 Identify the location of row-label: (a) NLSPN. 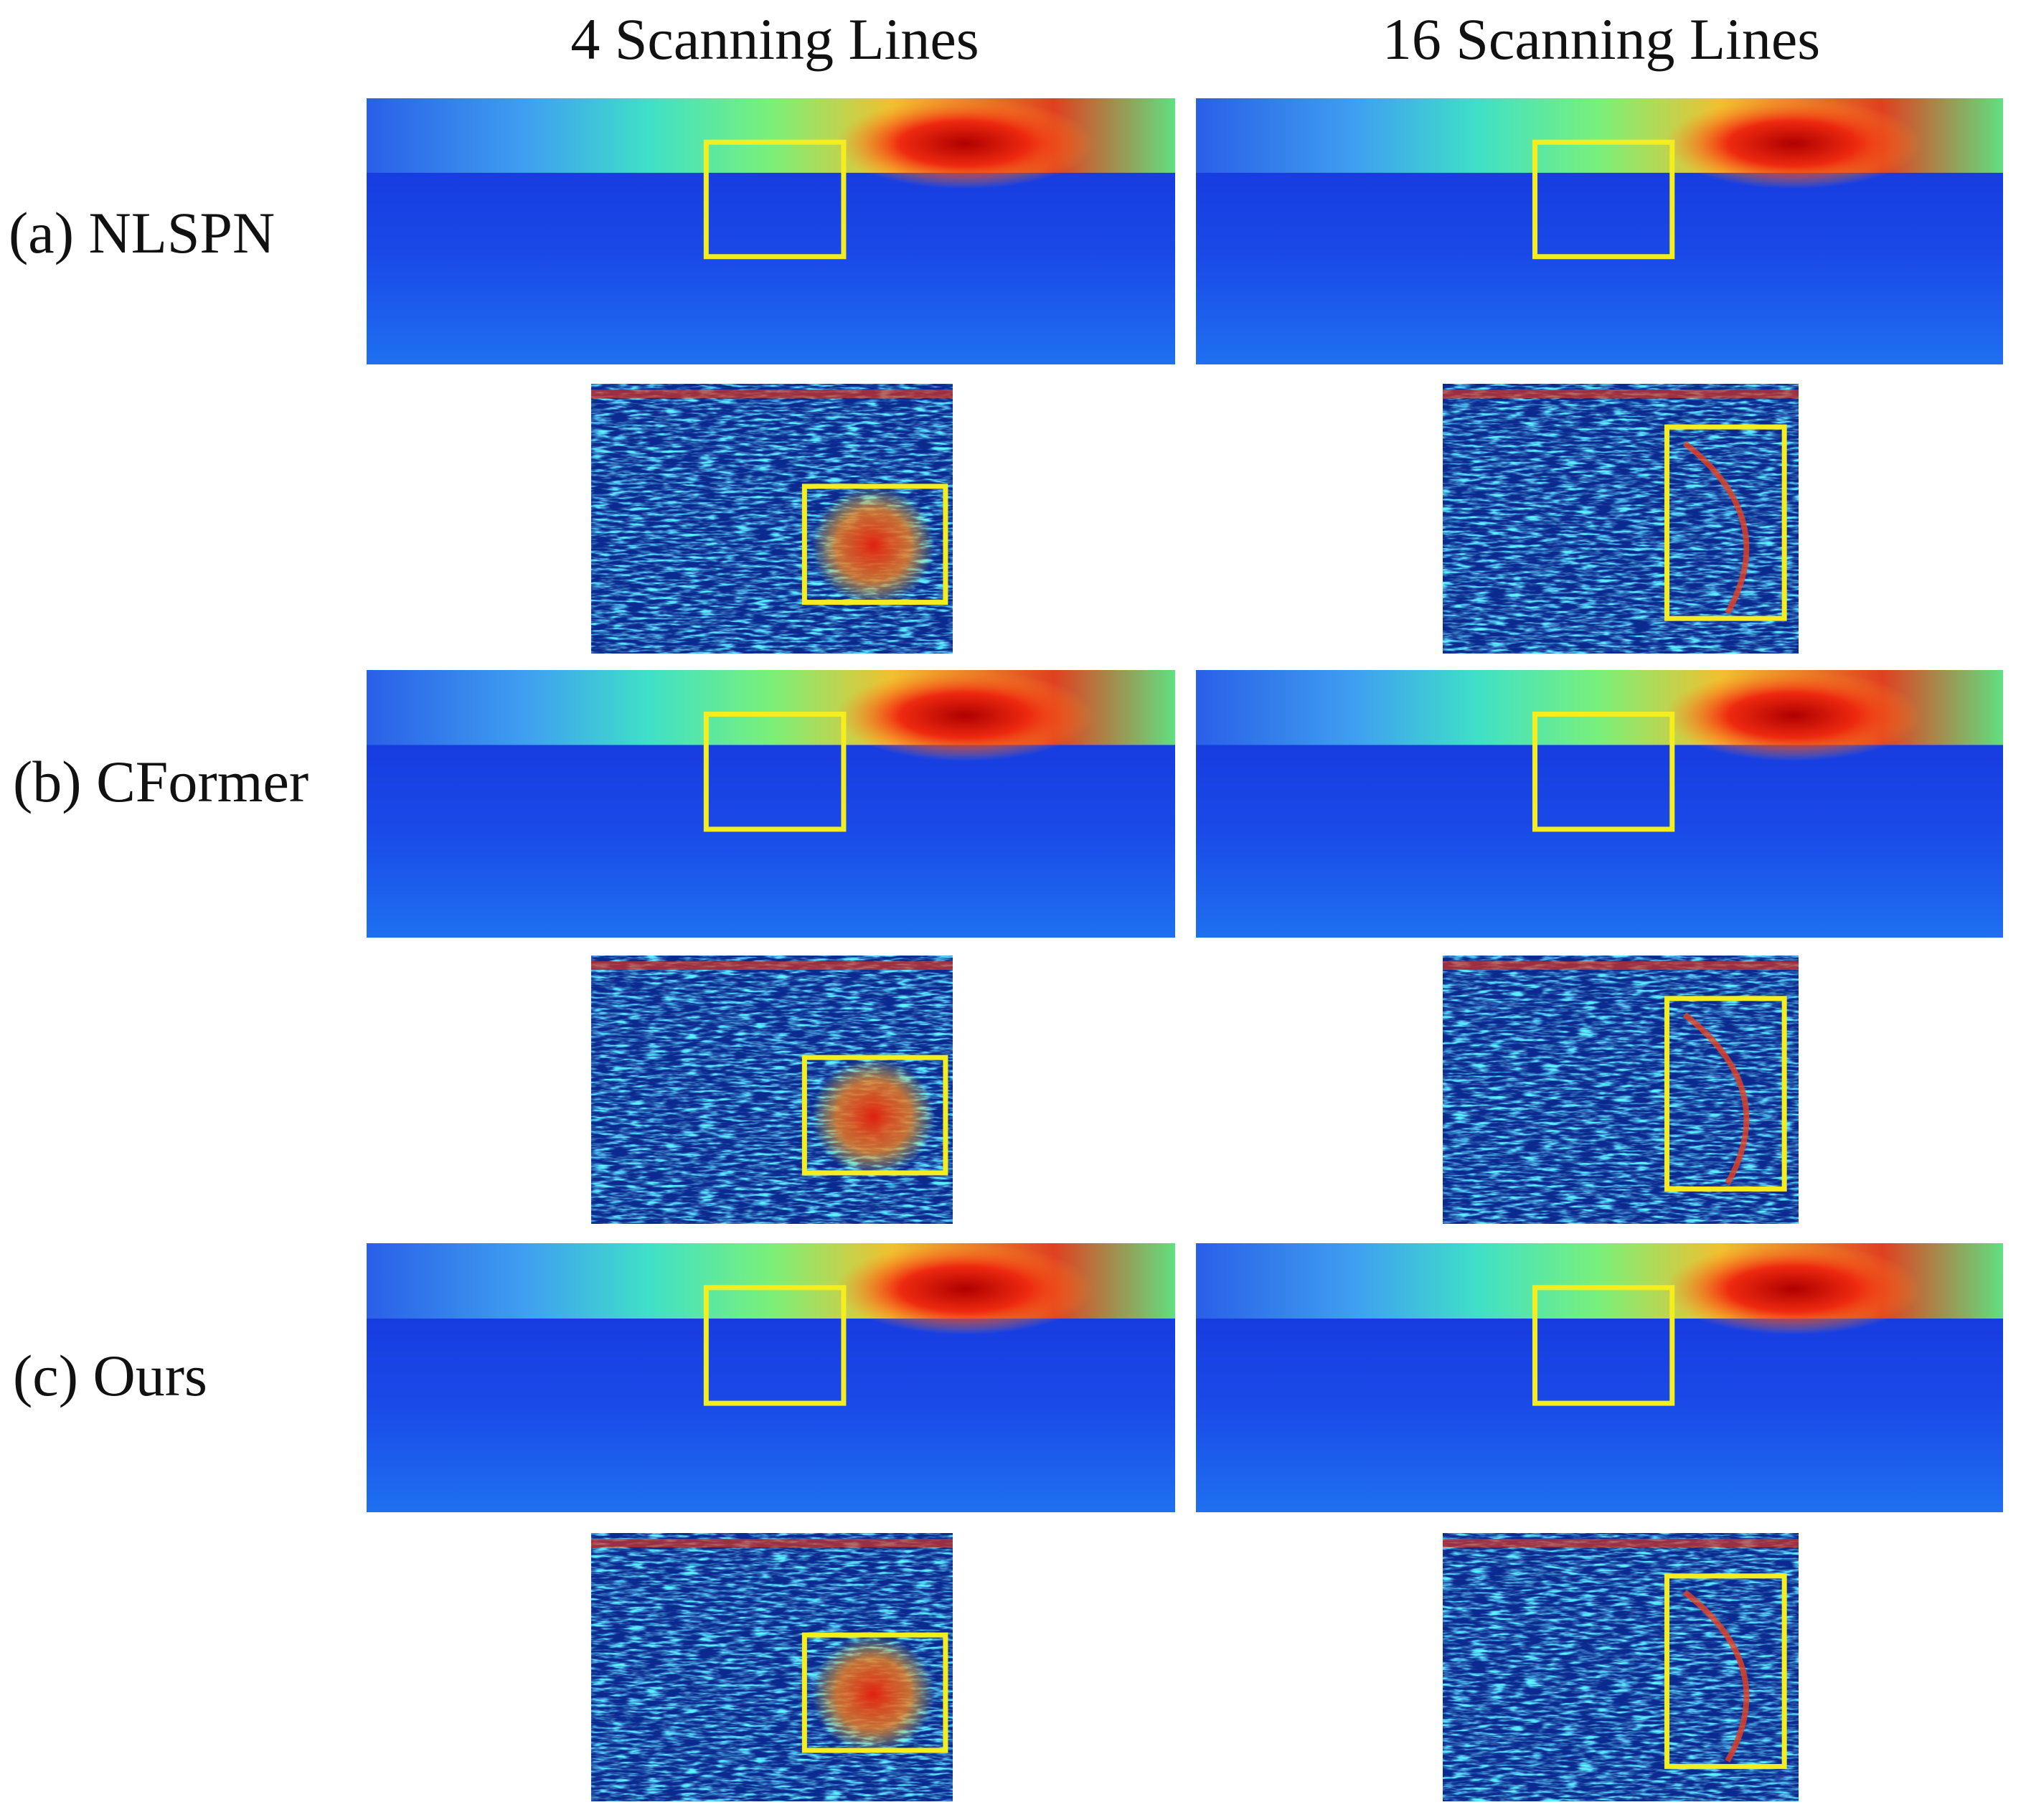
(142, 232).